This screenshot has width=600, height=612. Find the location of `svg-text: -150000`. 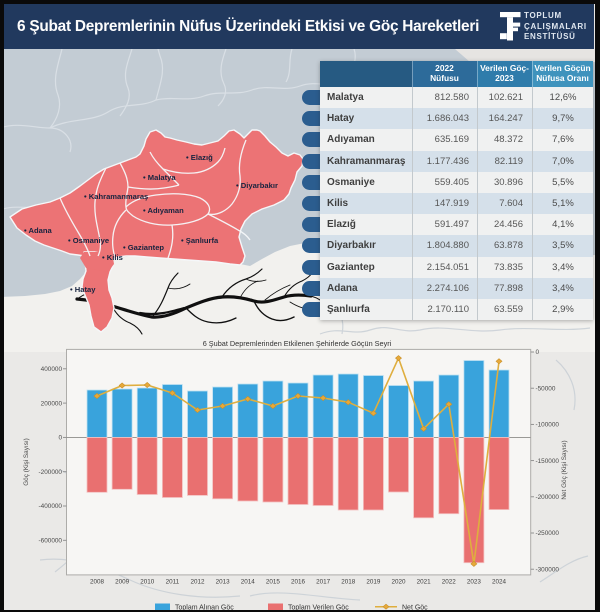

svg-text: -150000 is located at coordinates (548, 461).